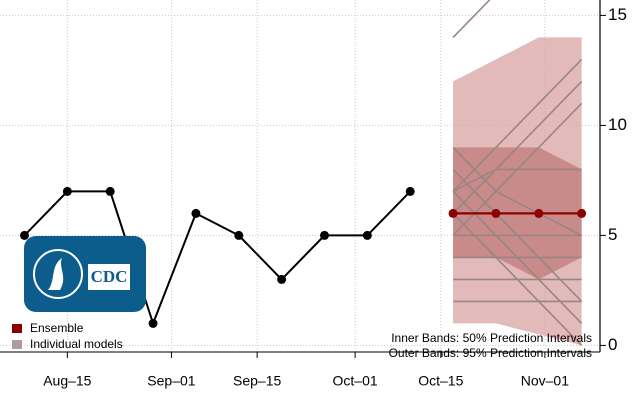  I want to click on x-tick-label: Aug–15, so click(67, 381).